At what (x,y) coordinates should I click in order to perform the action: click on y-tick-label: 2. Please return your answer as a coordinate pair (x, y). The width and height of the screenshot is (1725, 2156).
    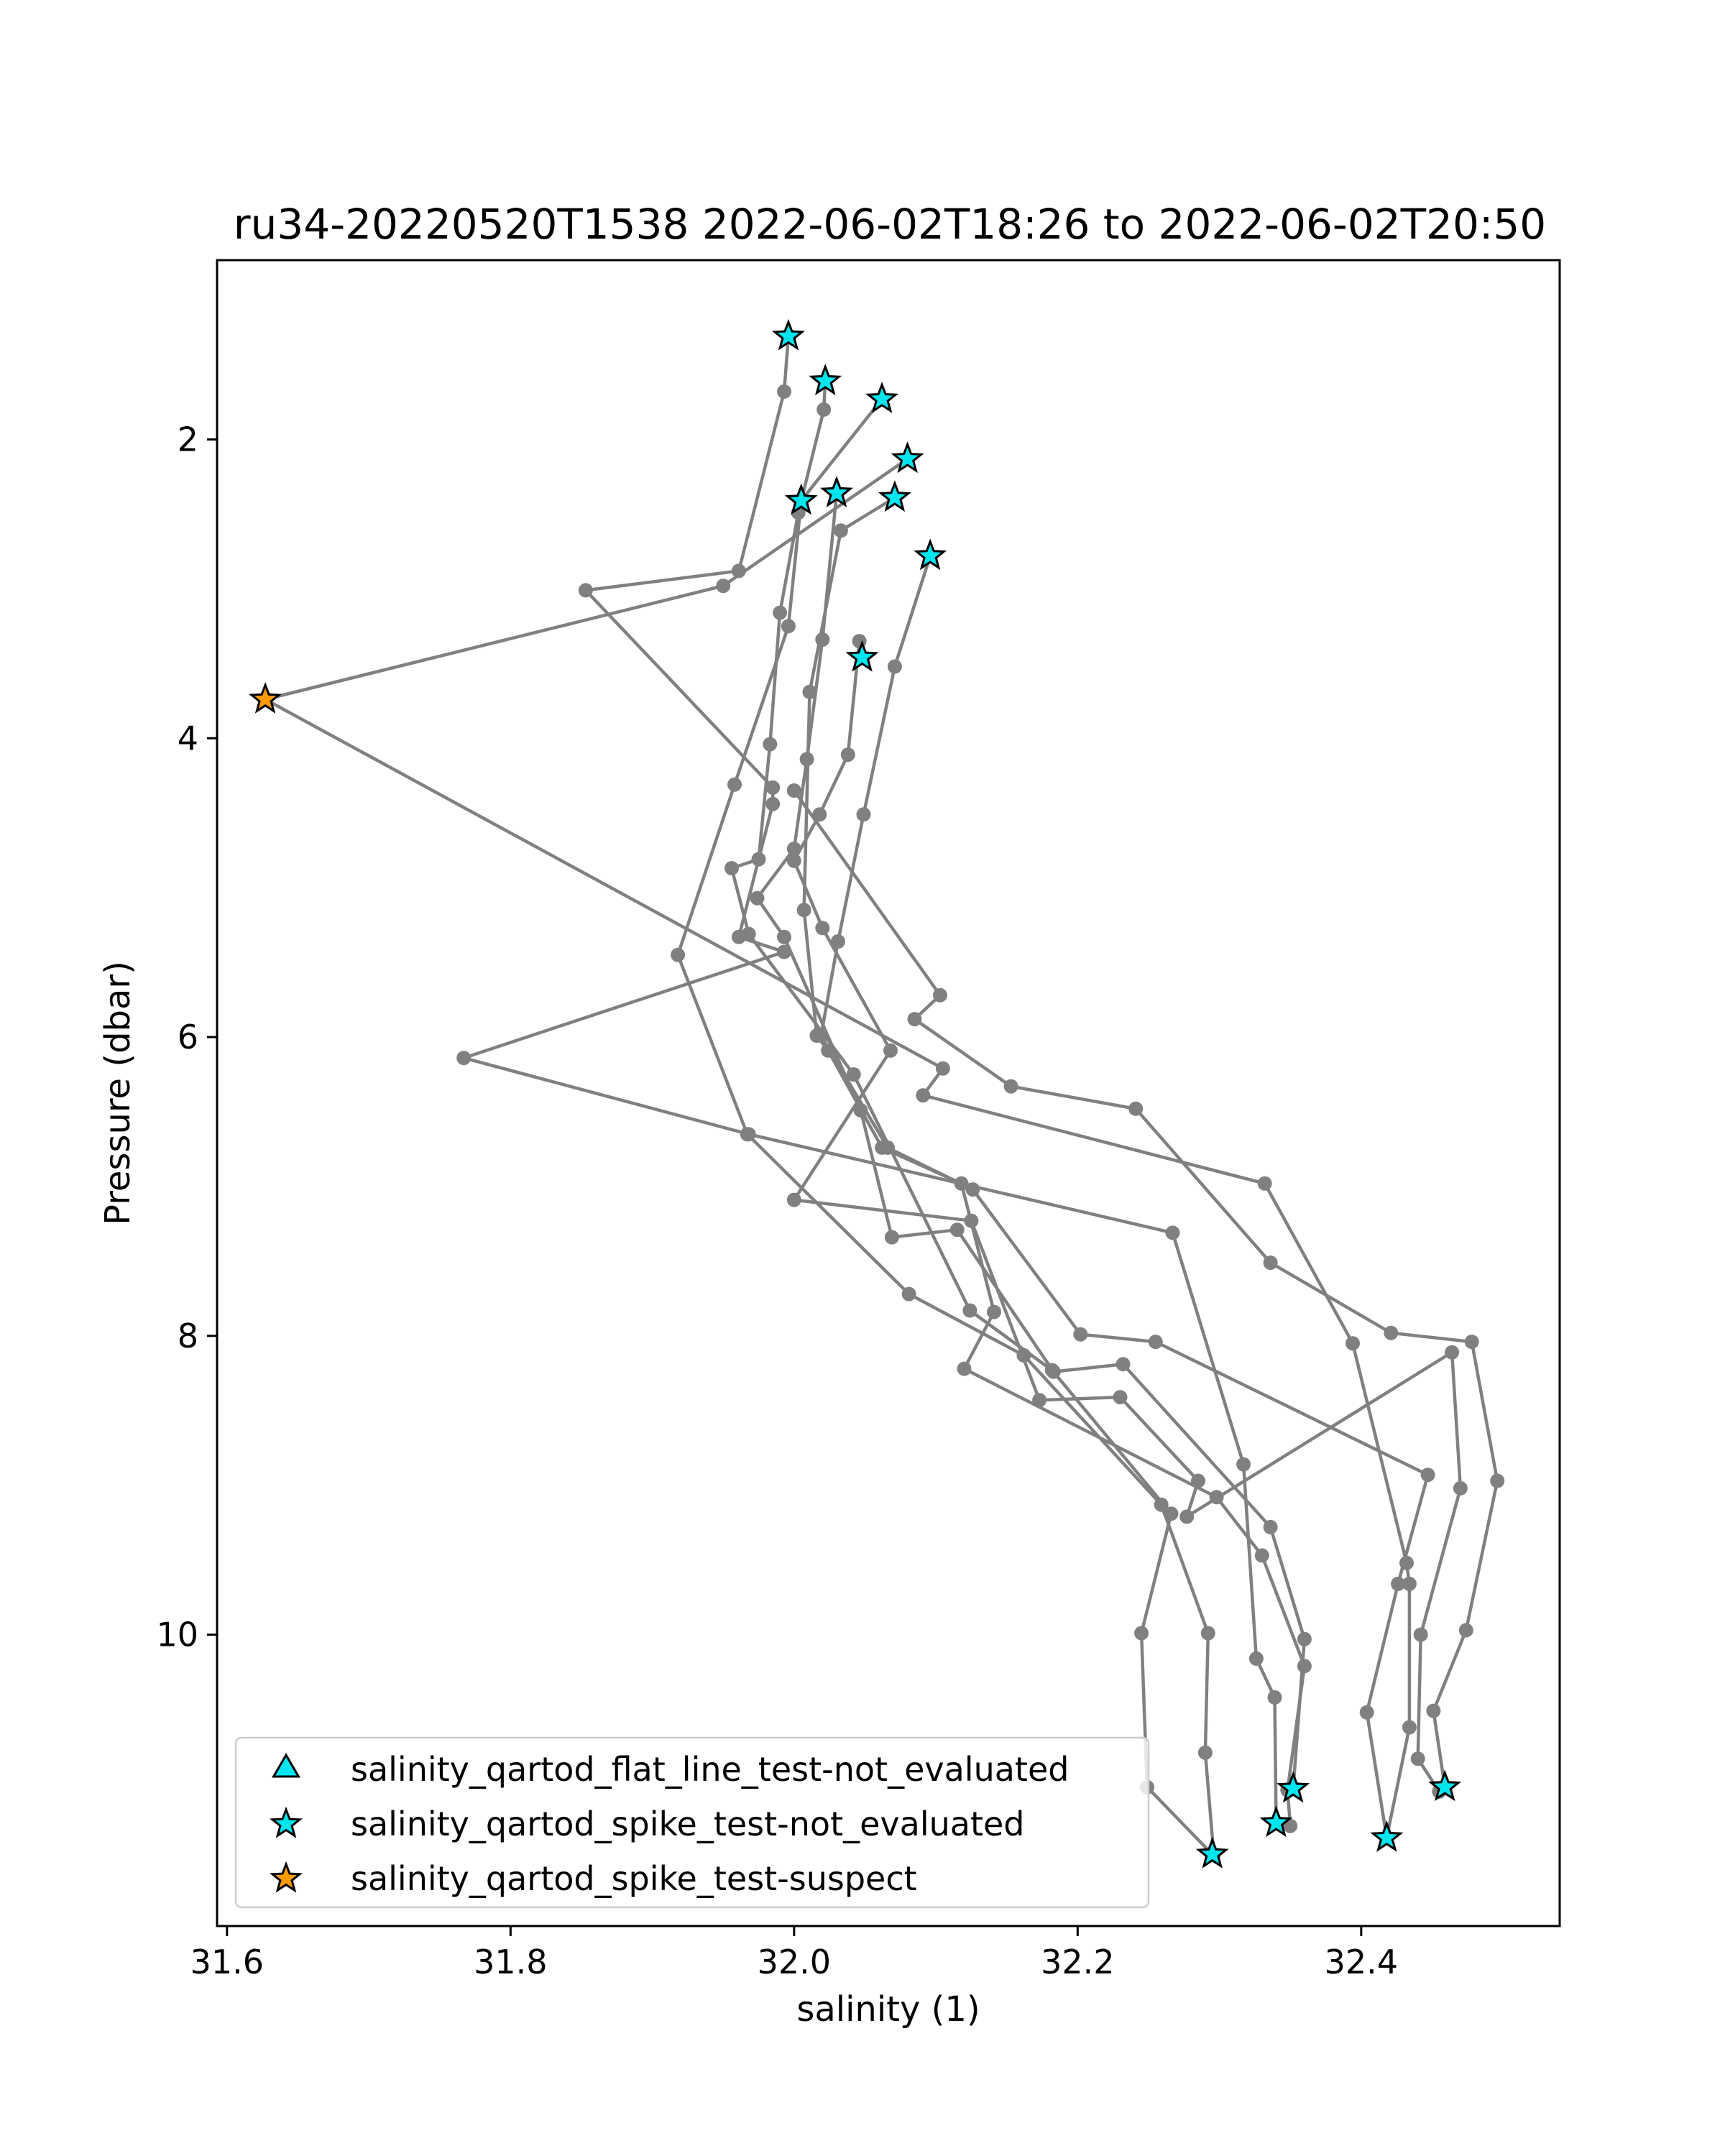
    Looking at the image, I should click on (188, 439).